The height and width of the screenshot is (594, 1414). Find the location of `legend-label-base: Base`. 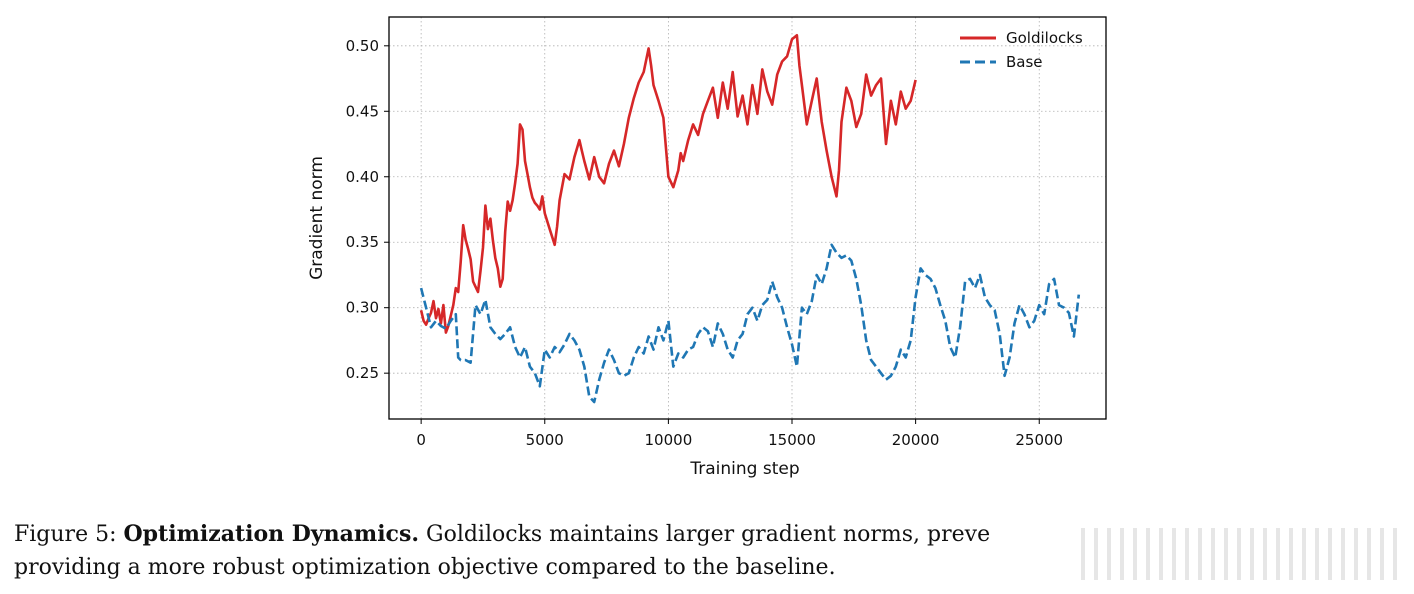

legend-label-base: Base is located at coordinates (1024, 62).